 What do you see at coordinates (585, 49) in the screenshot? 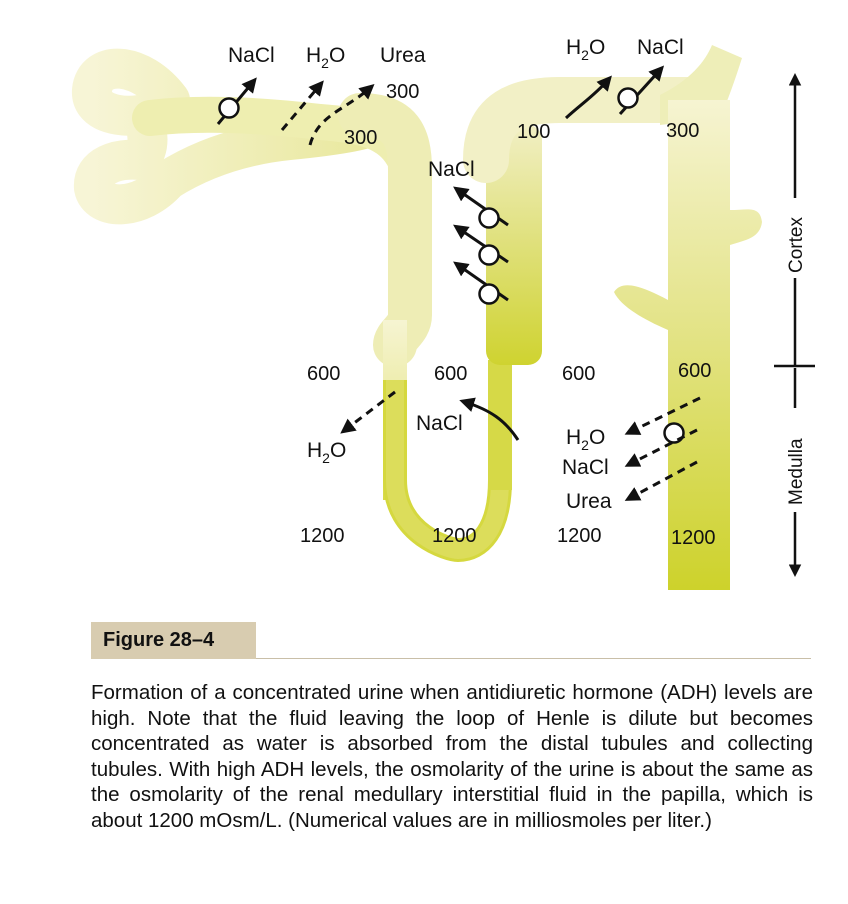
I see `h2o-top-right-label: H2O` at bounding box center [585, 49].